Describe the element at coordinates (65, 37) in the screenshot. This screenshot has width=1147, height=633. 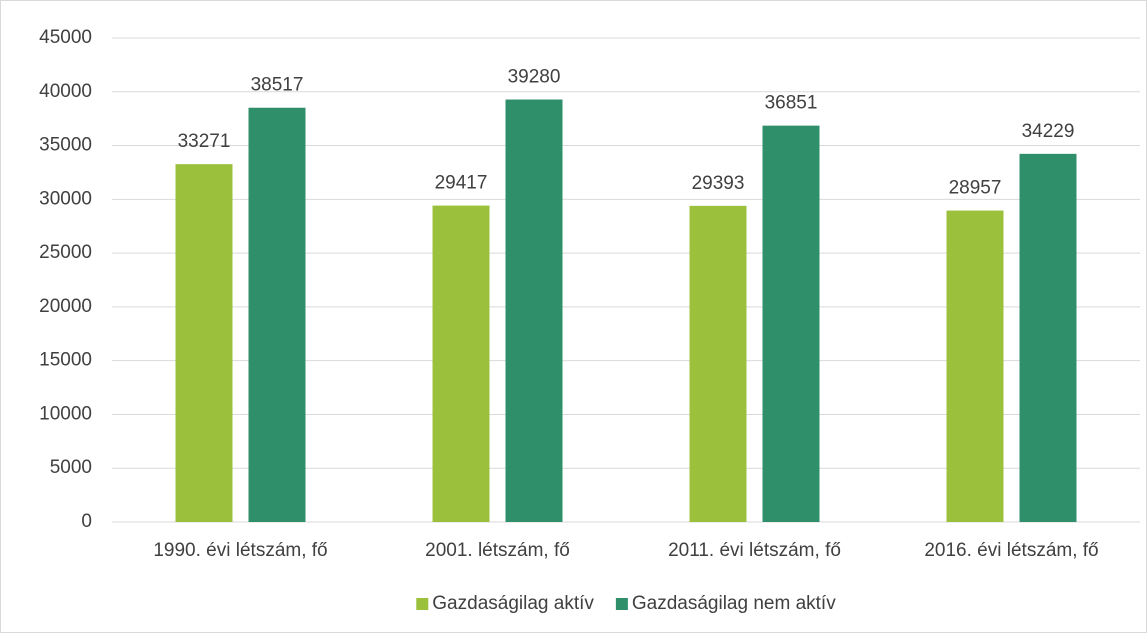
I see `y-tick-label: 45000` at that location.